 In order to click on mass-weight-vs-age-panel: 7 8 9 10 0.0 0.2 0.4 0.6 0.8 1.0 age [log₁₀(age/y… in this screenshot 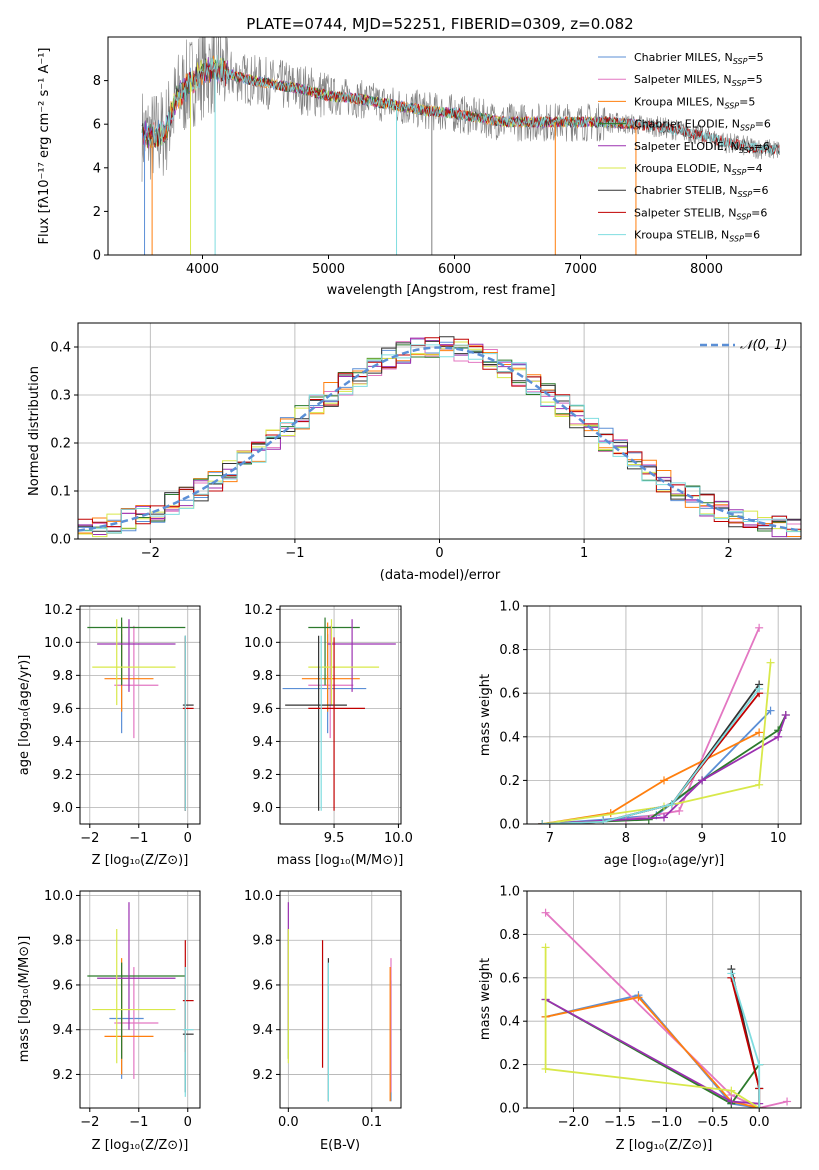, I will do `click(640, 734)`.